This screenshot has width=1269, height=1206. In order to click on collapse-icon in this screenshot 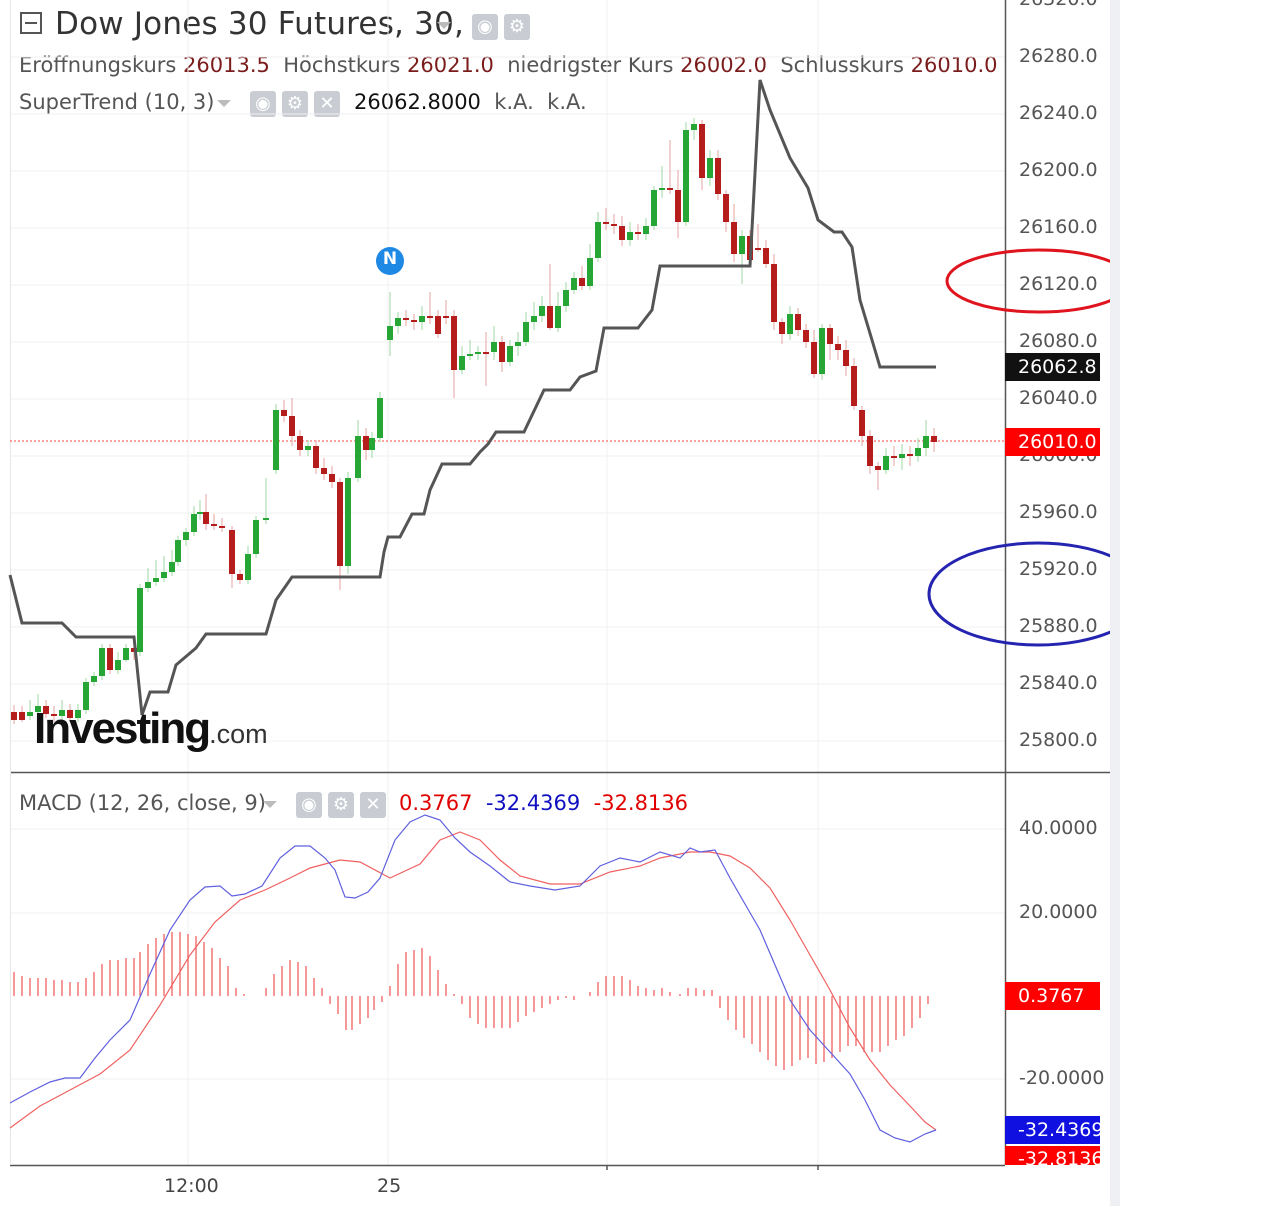, I will do `click(31, 23)`.